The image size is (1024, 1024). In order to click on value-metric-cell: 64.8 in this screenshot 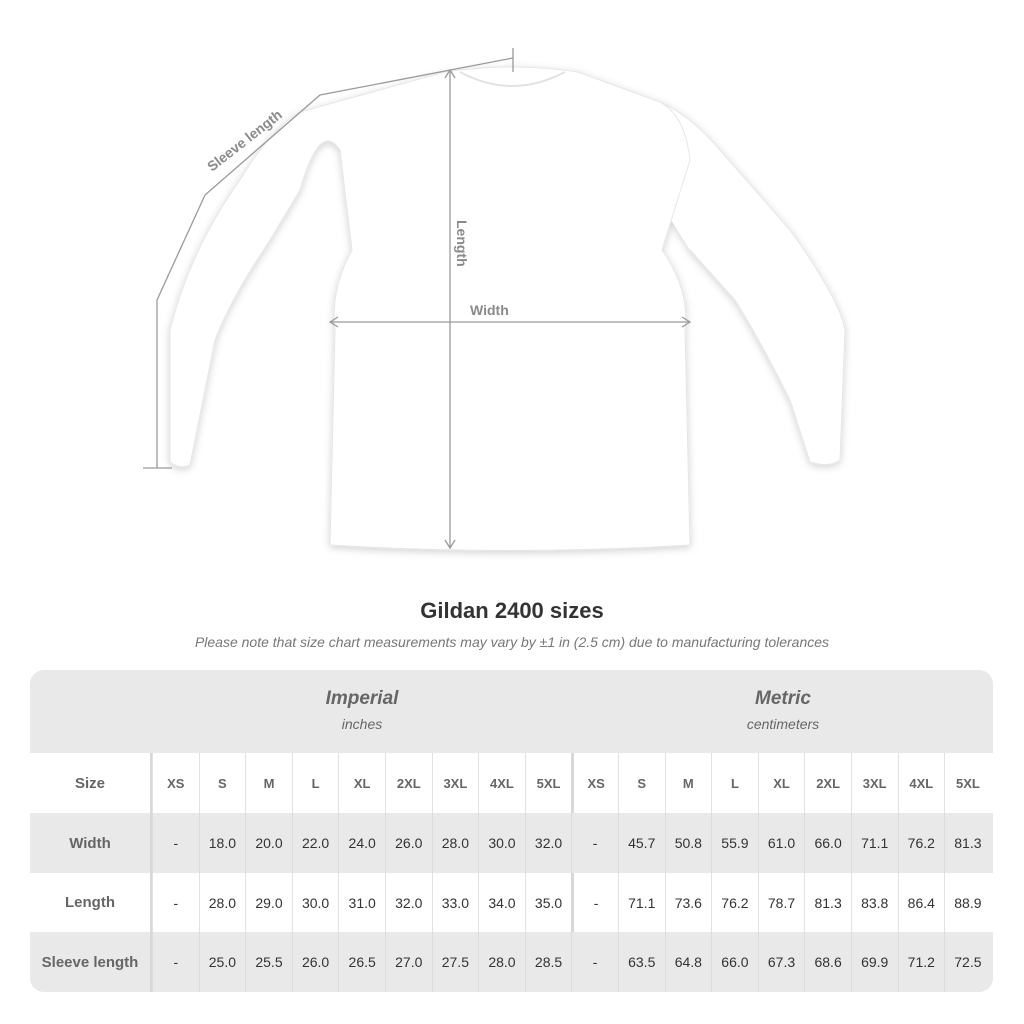, I will do `click(688, 962)`.